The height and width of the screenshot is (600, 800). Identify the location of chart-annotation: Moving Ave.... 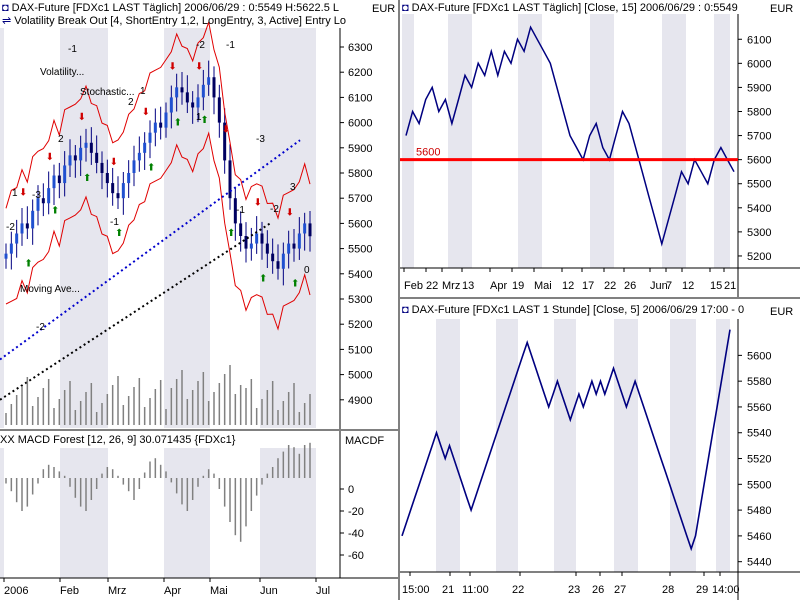
(50, 289).